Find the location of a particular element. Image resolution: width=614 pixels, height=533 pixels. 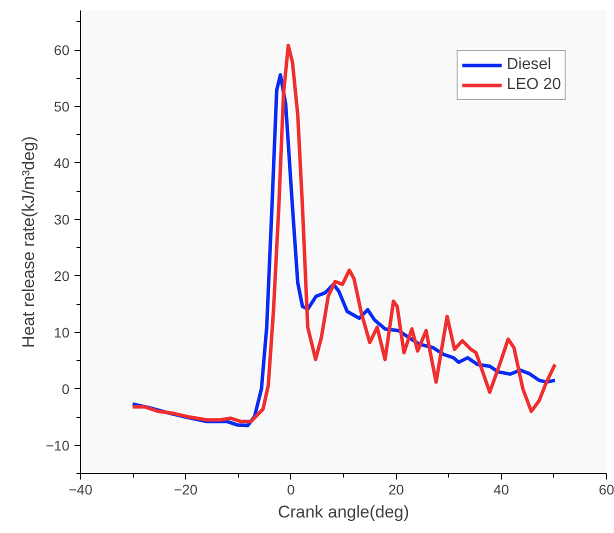

y-tick-label: 30 is located at coordinates (62, 219).